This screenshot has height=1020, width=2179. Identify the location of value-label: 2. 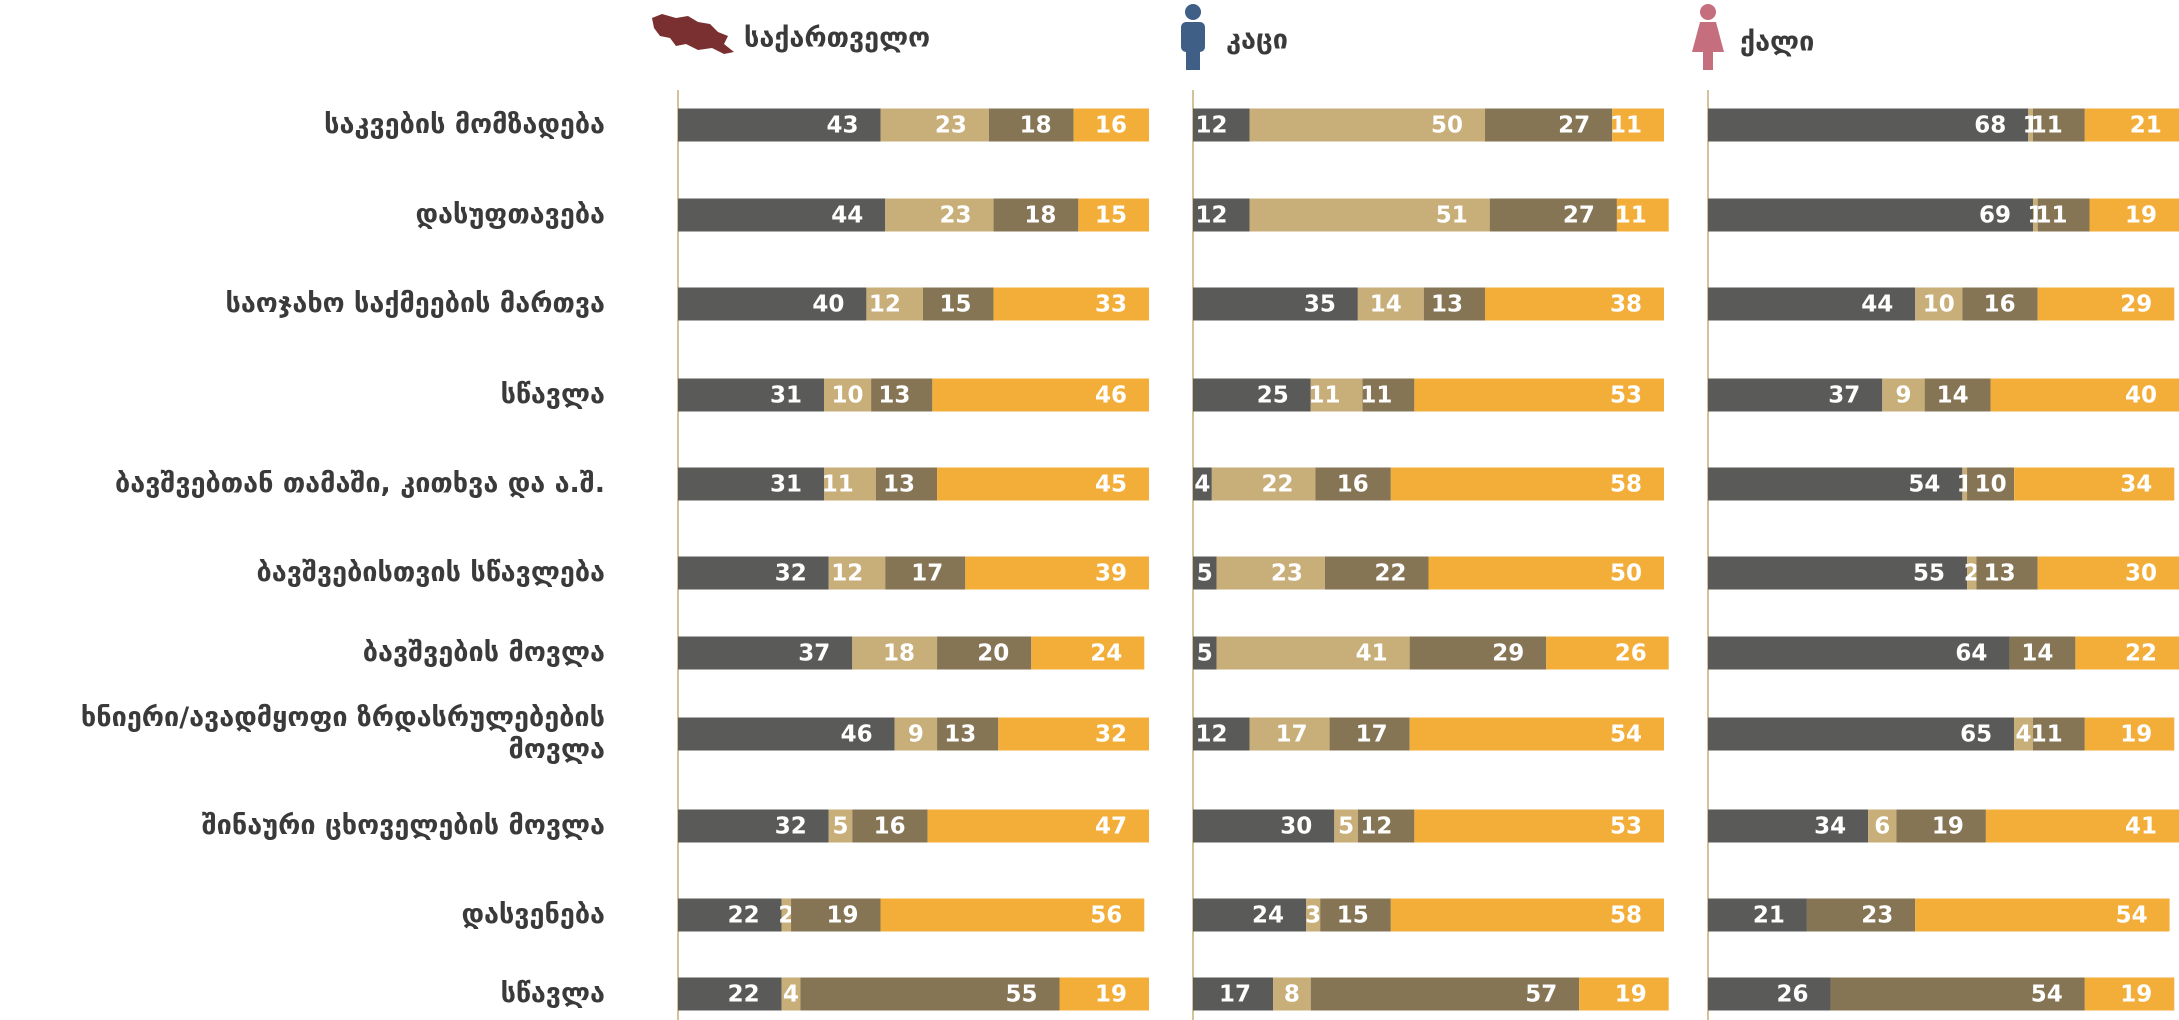
(786, 916).